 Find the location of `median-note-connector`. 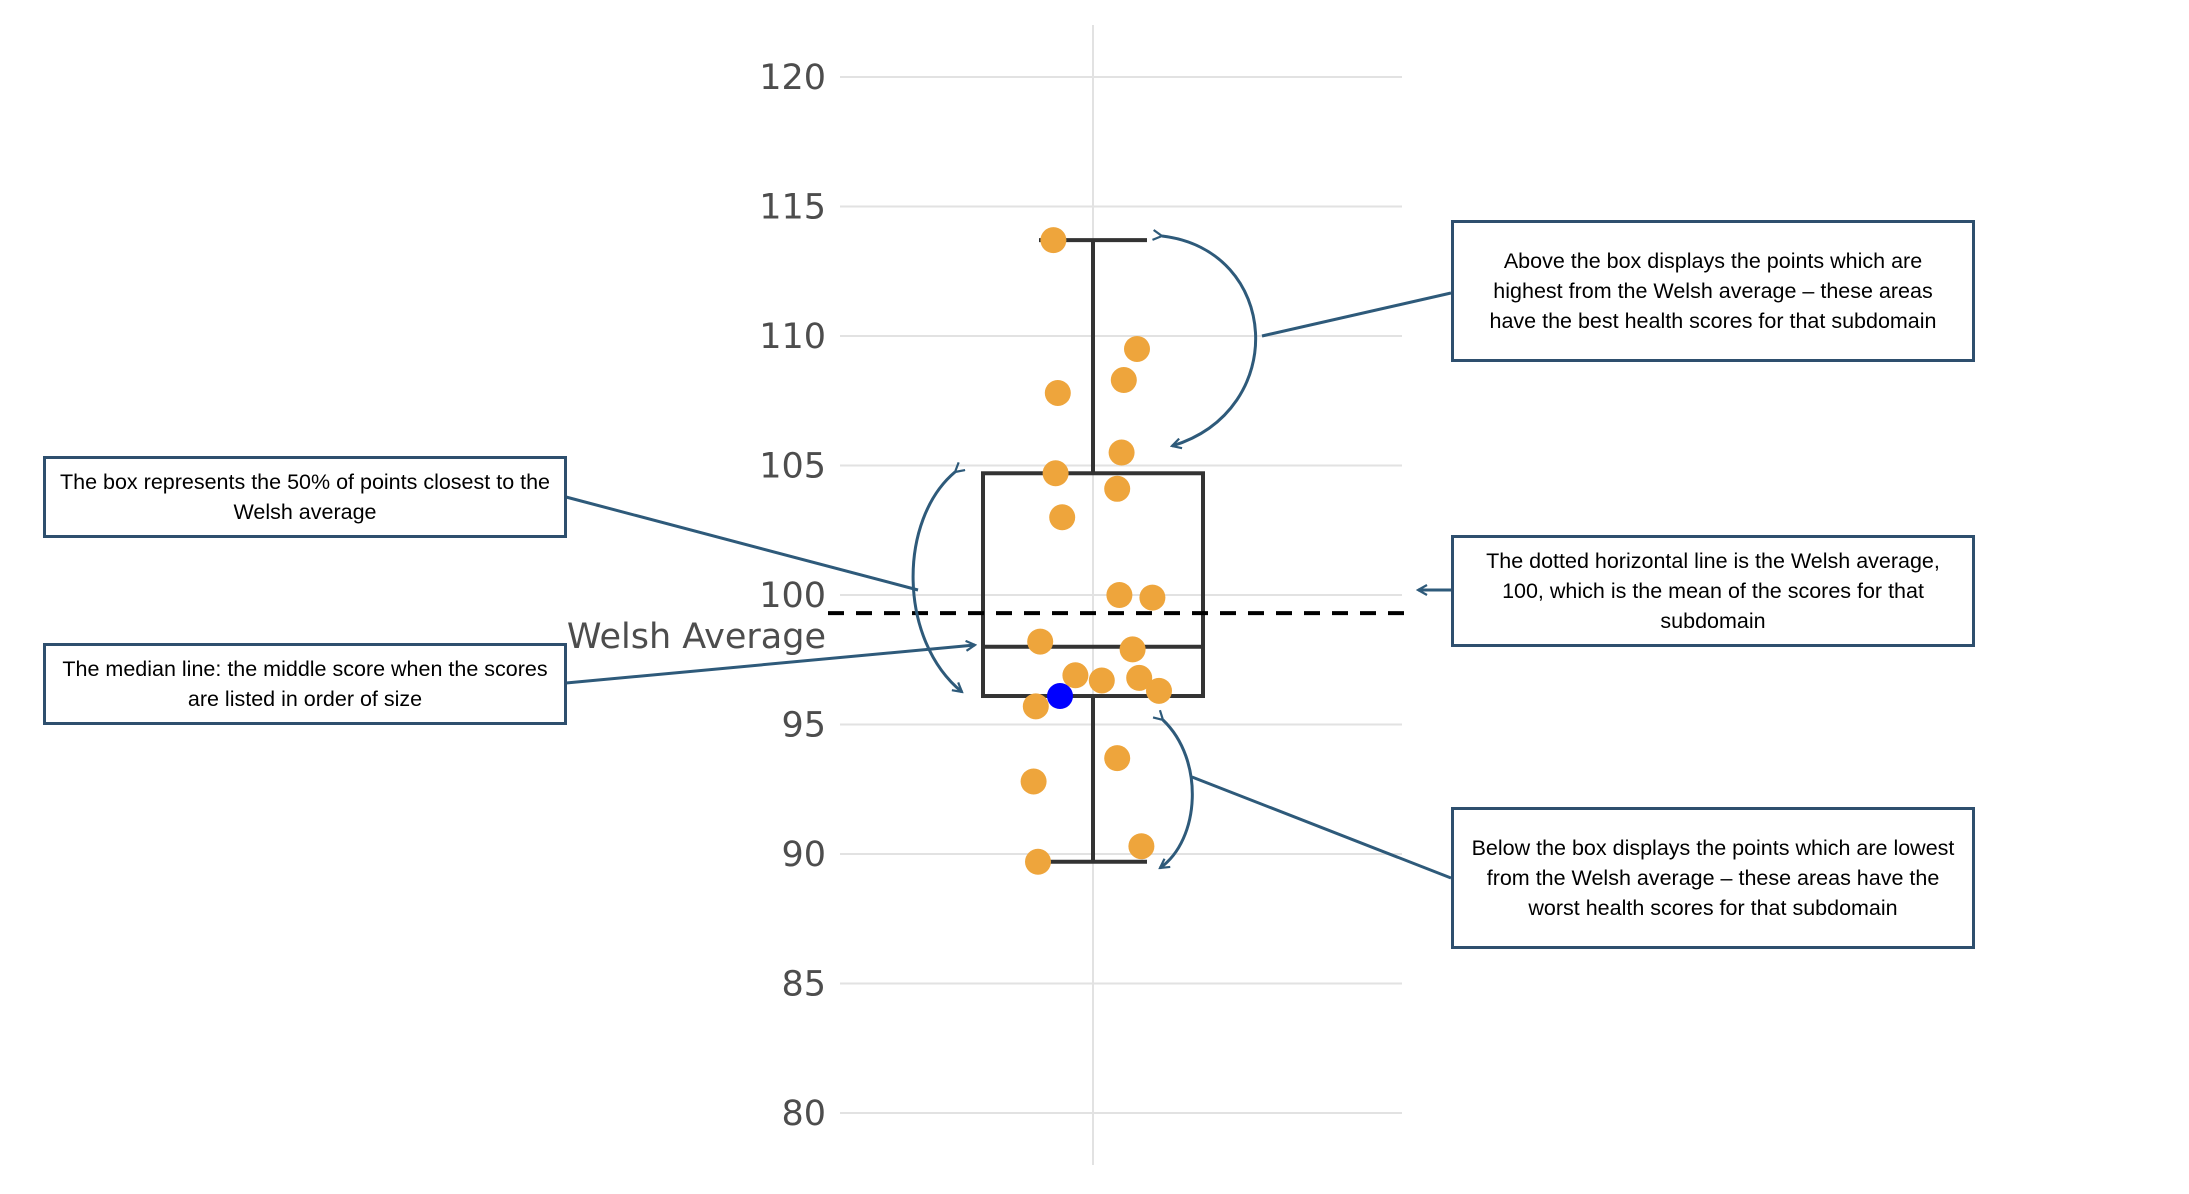

median-note-connector is located at coordinates (770, 665).